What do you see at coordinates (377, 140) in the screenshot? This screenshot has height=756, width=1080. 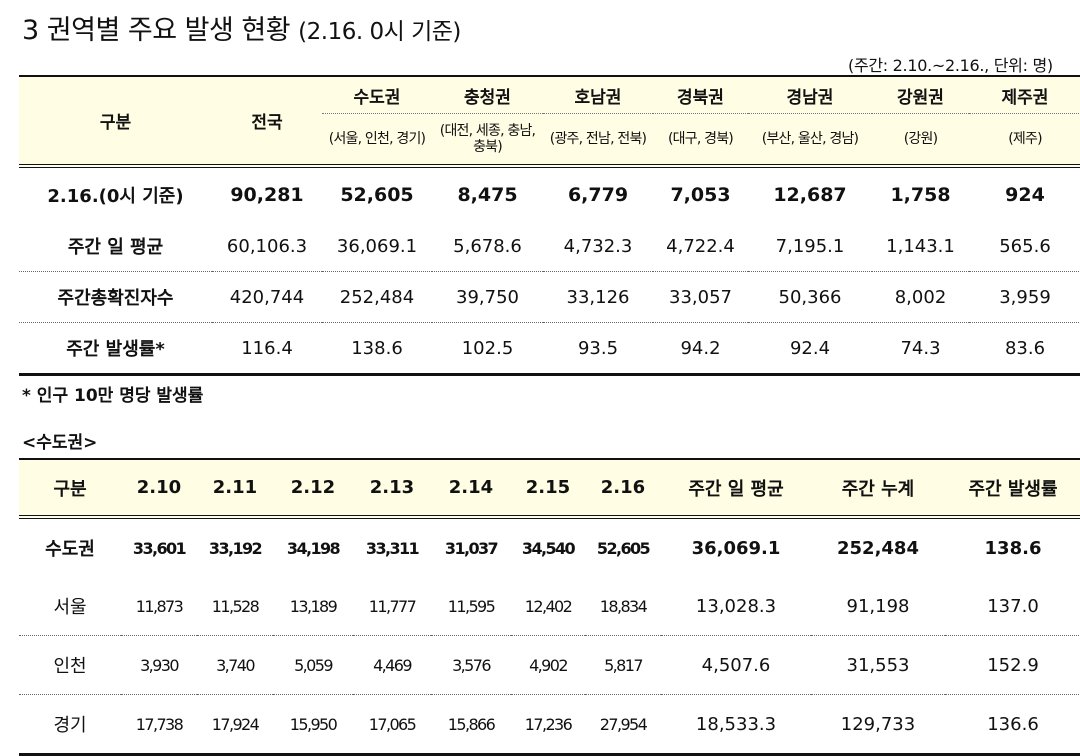 I see `region-detail: (서울, 인천, 경기)` at bounding box center [377, 140].